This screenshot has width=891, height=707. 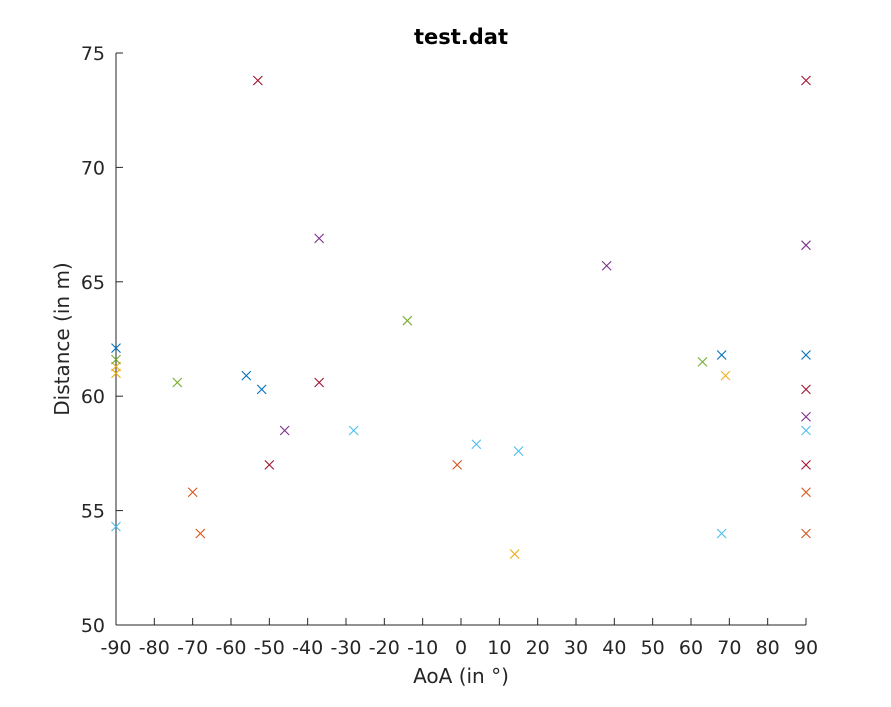 What do you see at coordinates (422, 648) in the screenshot?
I see `x-tick-label: -10` at bounding box center [422, 648].